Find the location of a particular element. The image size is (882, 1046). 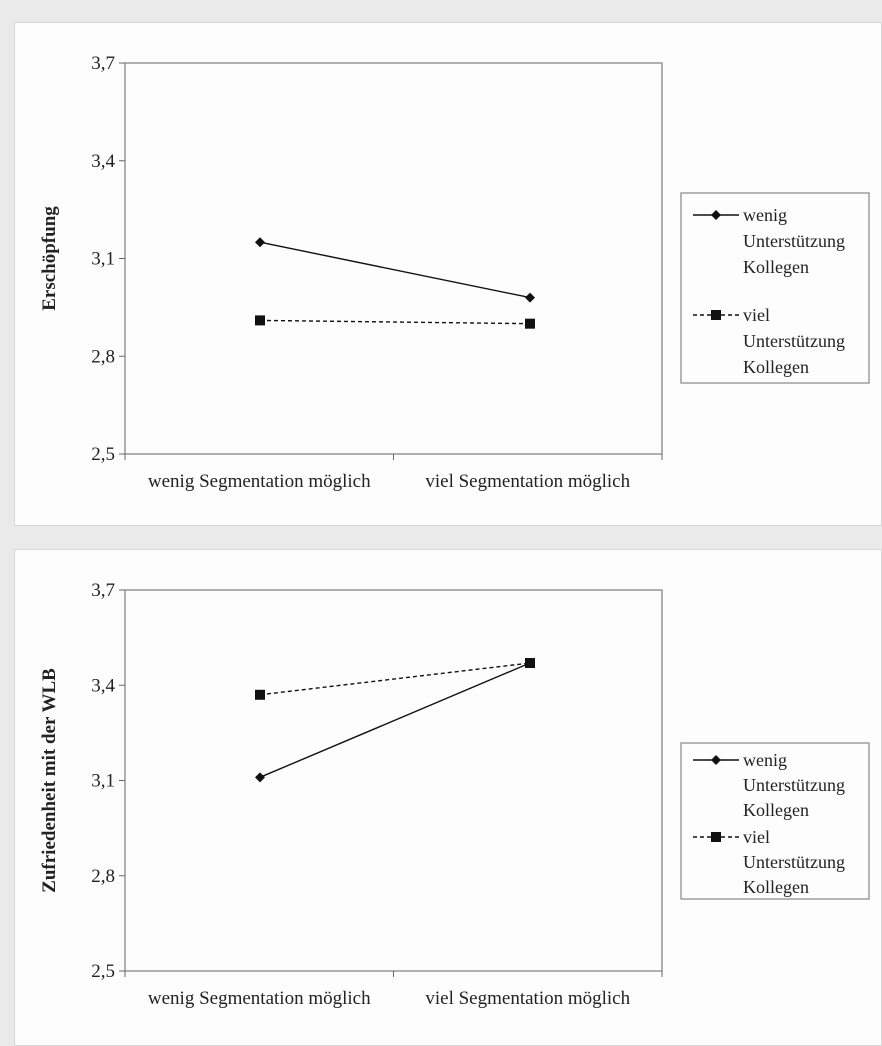

y-axis-label: Zufriedenheit mit der WLB is located at coordinates (49, 780).